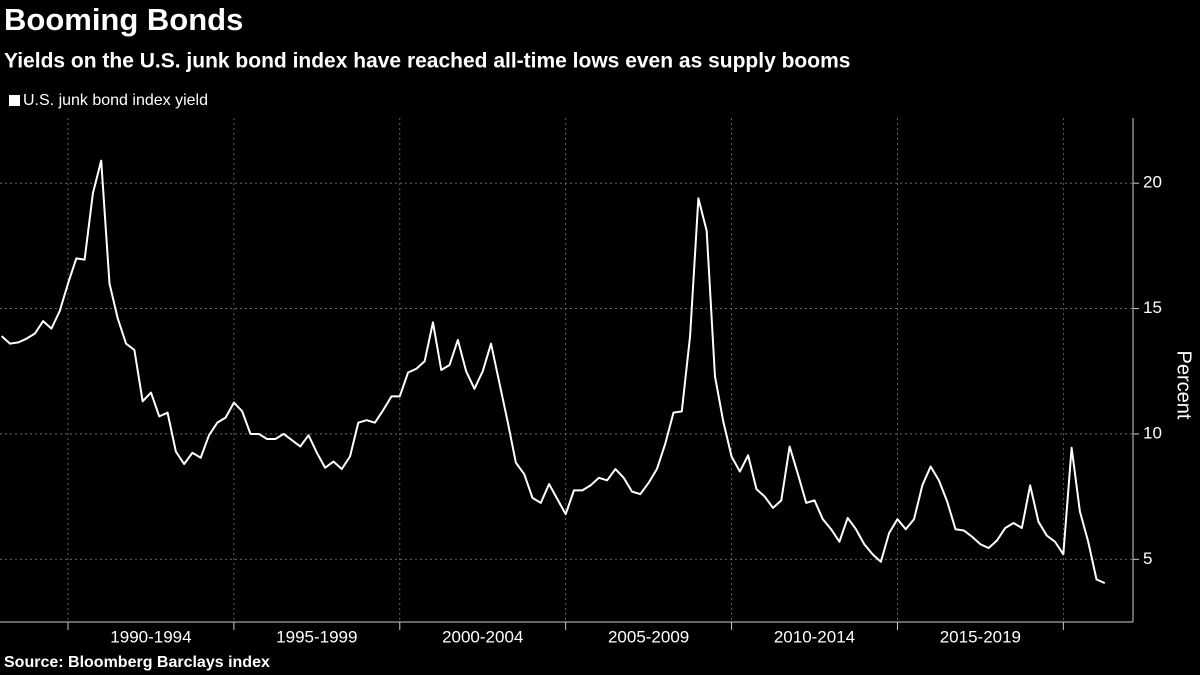 The height and width of the screenshot is (675, 1200). What do you see at coordinates (1152, 432) in the screenshot?
I see `y-tick-label: 10` at bounding box center [1152, 432].